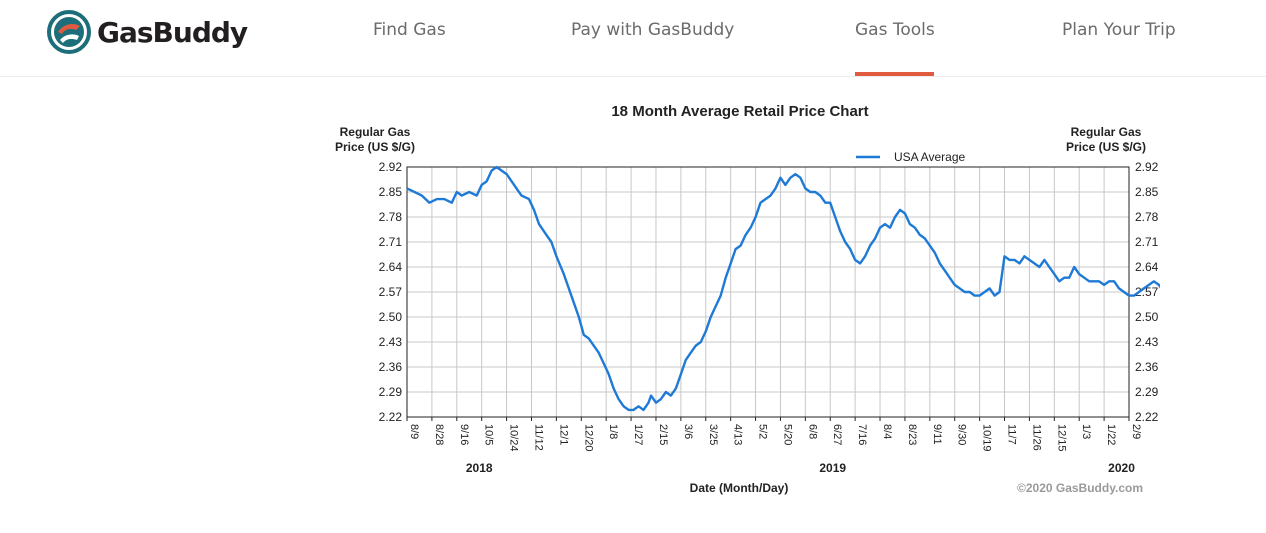  What do you see at coordinates (1147, 192) in the screenshot?
I see `y-tick-label-right: 2.85` at bounding box center [1147, 192].